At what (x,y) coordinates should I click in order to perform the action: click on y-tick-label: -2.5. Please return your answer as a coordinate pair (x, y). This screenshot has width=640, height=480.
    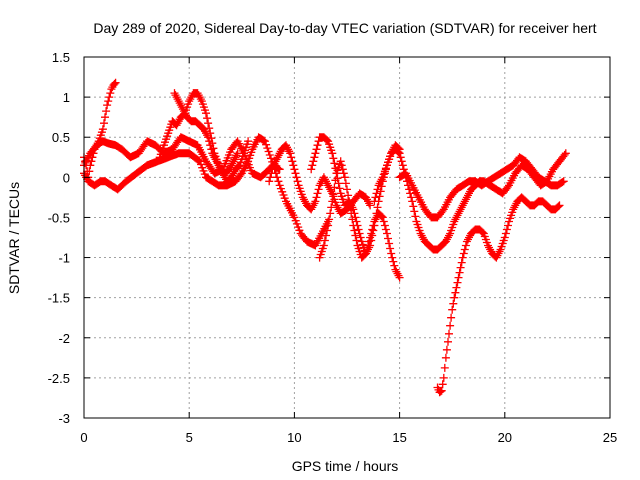
    Looking at the image, I should click on (59, 378).